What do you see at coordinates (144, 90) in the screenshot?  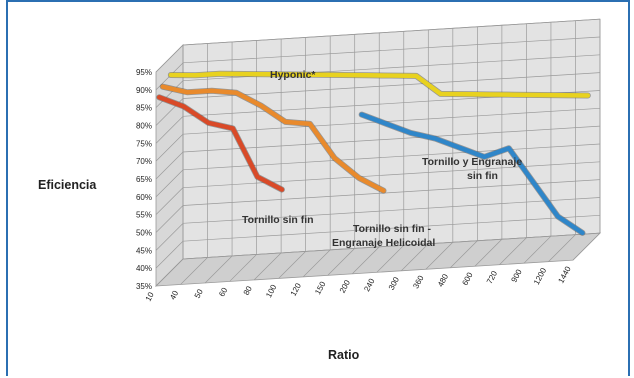 I see `y-tick-label: 90%` at bounding box center [144, 90].